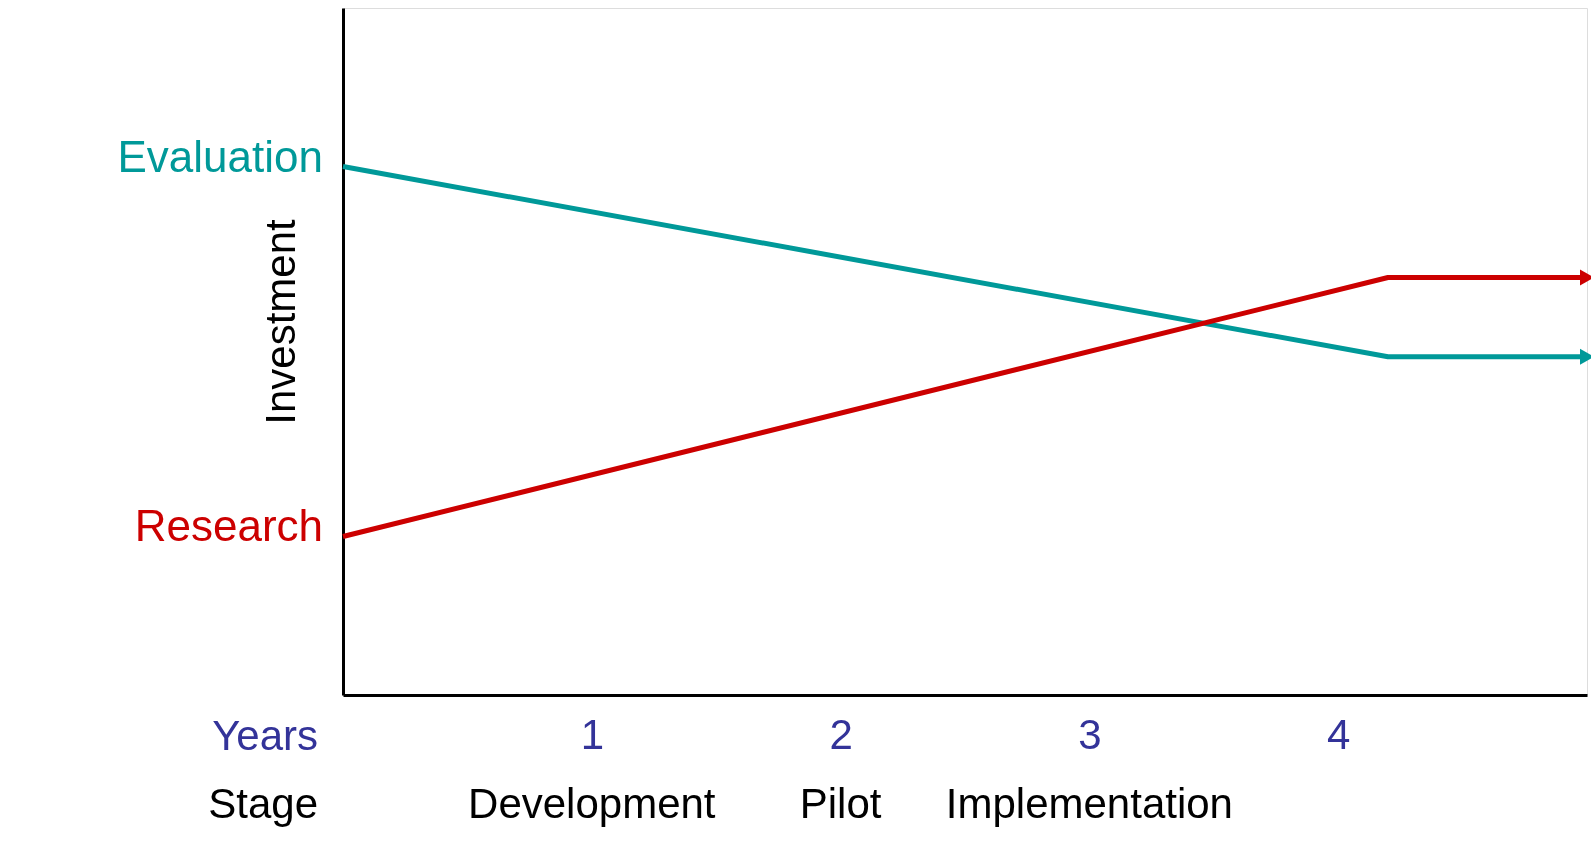  I want to click on y-axis-title: Investment, so click(280, 321).